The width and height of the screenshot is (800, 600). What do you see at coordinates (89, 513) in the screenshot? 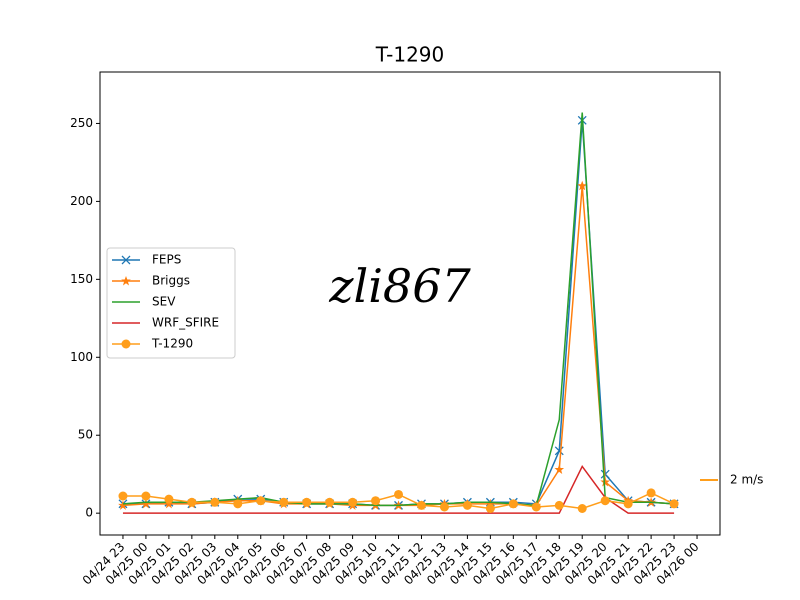
I see `y-tick-label: 0` at bounding box center [89, 513].